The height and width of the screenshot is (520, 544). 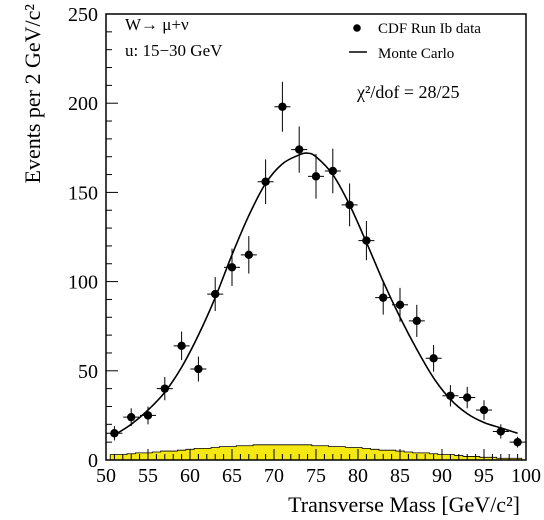 What do you see at coordinates (357, 28) in the screenshot?
I see `legend-data-marker` at bounding box center [357, 28].